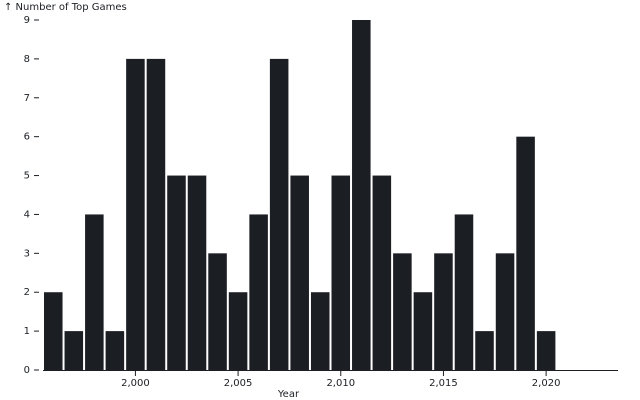 The width and height of the screenshot is (640, 400). What do you see at coordinates (27, 176) in the screenshot?
I see `y-tick-label: 5` at bounding box center [27, 176].